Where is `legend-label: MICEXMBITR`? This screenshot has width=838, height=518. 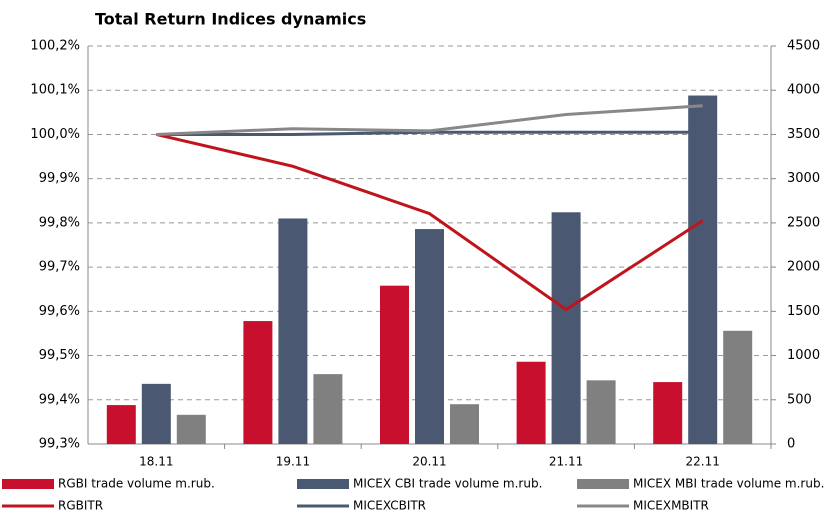 legend-label: MICEXMBITR is located at coordinates (671, 506).